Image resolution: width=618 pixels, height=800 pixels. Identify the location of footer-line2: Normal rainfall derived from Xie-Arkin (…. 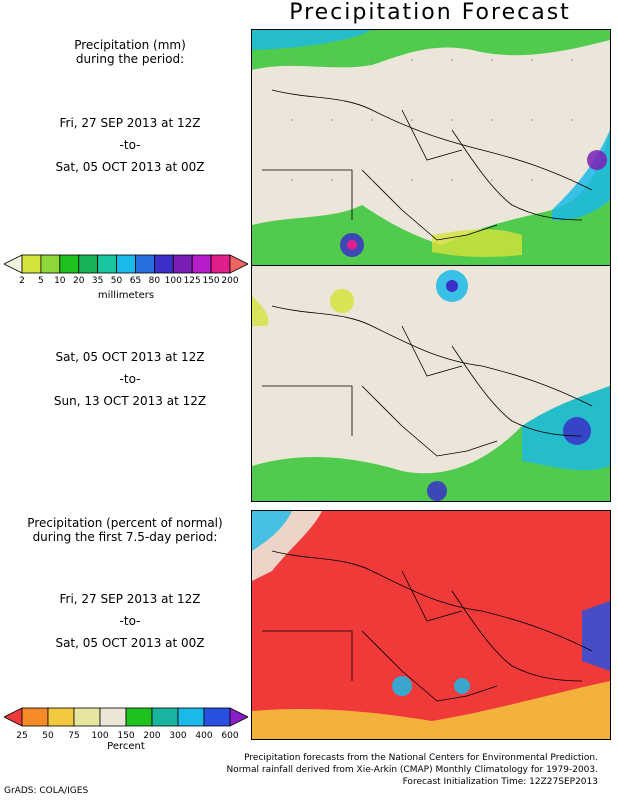
(412, 770).